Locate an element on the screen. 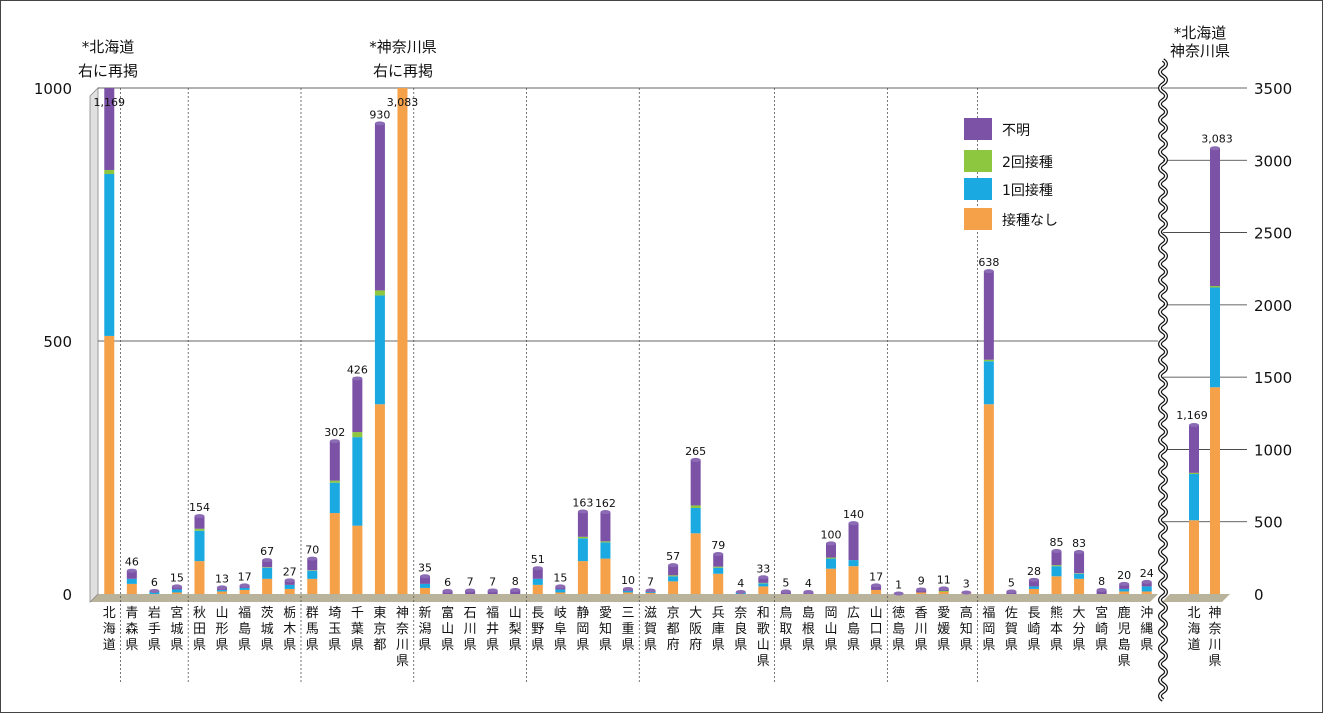  y-tick-label: 1000 is located at coordinates (53, 89).